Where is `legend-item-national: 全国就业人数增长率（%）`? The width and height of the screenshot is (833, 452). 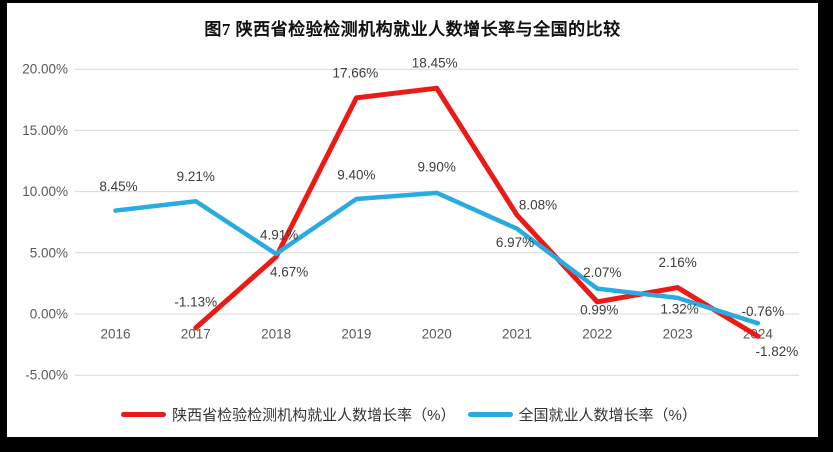
legend-item-national: 全国就业人数增长率（%） is located at coordinates (582, 414).